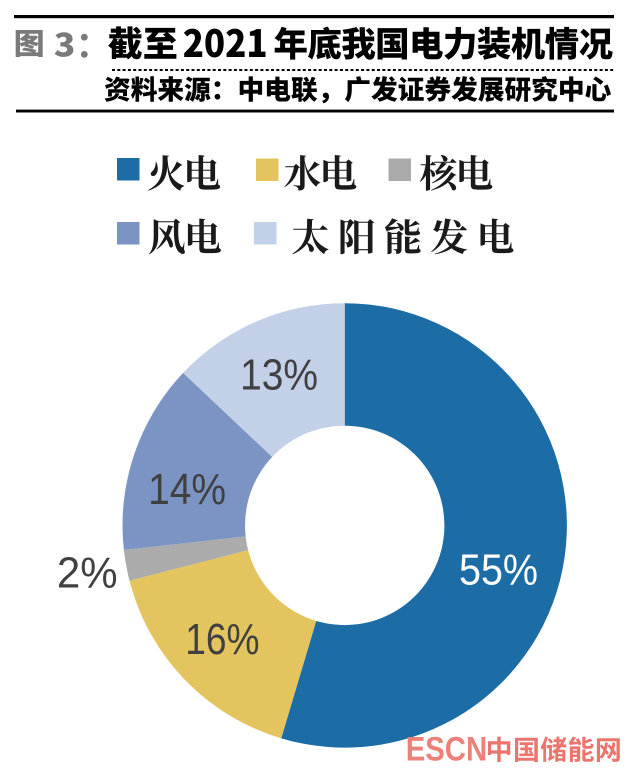 The height and width of the screenshot is (773, 636). I want to click on svg-text: 55%, so click(498, 569).